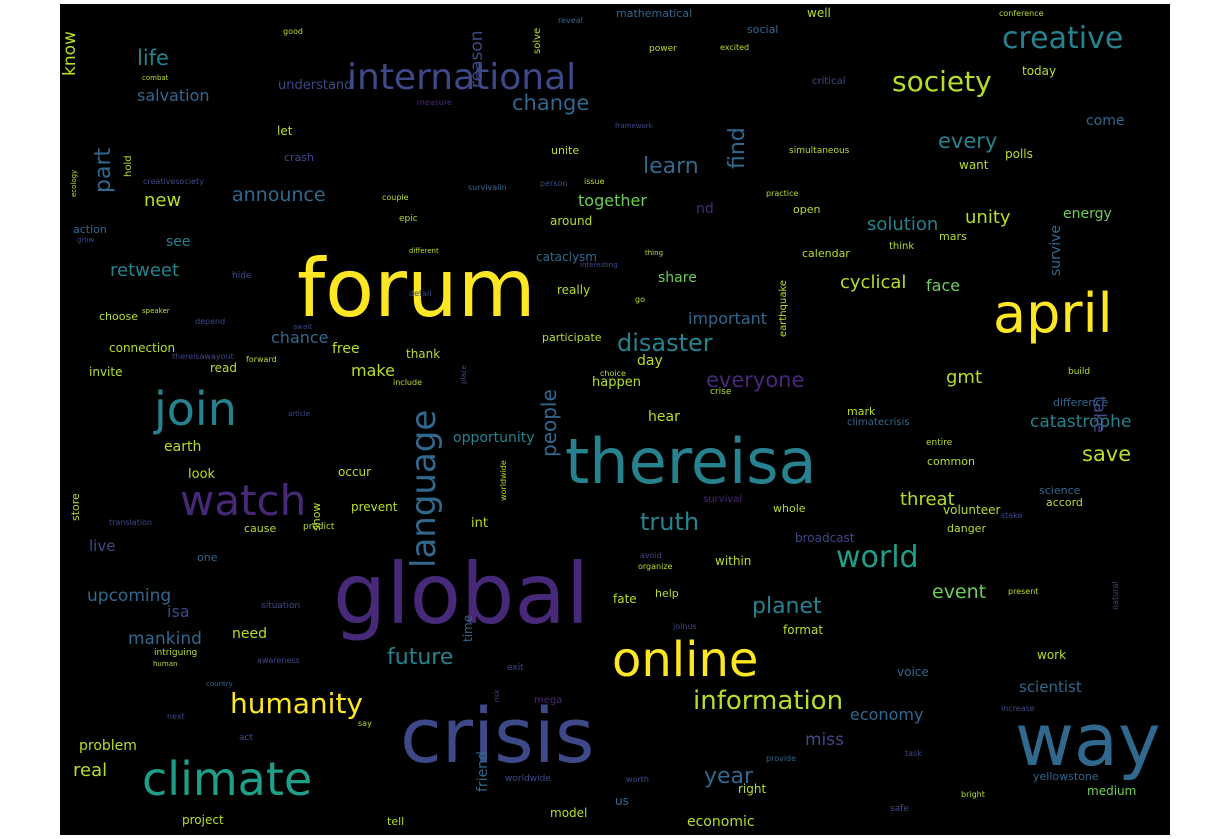 The image size is (1224, 839). Describe the element at coordinates (497, 695) in the screenshot. I see `word-mega: risk` at that location.